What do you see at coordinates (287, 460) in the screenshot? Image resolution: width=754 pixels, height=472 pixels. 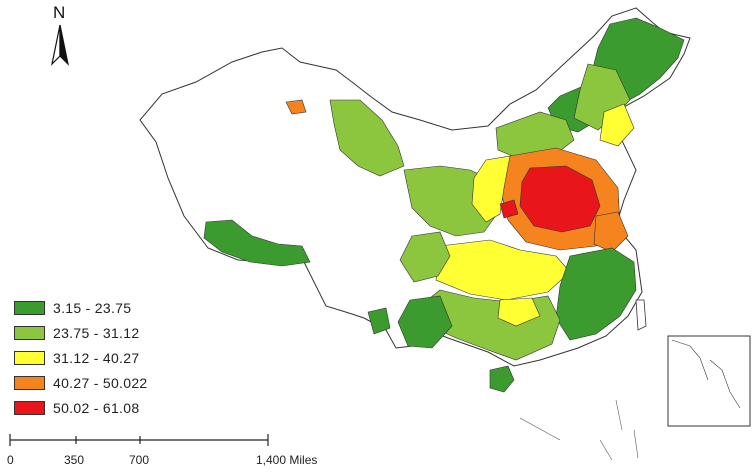 I see `scale-label-1400-miles: 1,400 Miles` at bounding box center [287, 460].